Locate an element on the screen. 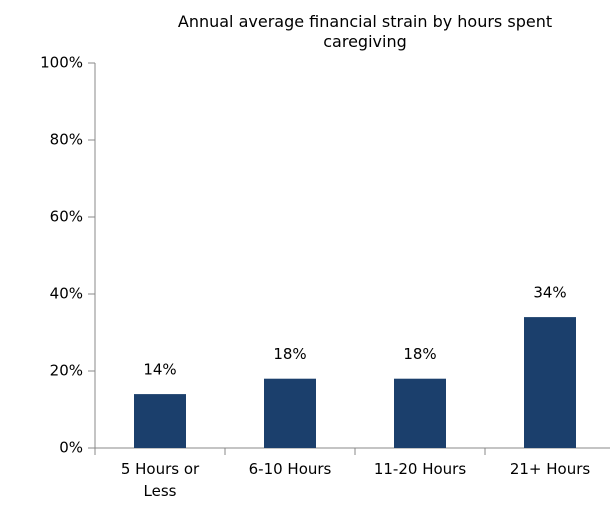 The height and width of the screenshot is (510, 610). y-tick-label: 40% is located at coordinates (66, 294).